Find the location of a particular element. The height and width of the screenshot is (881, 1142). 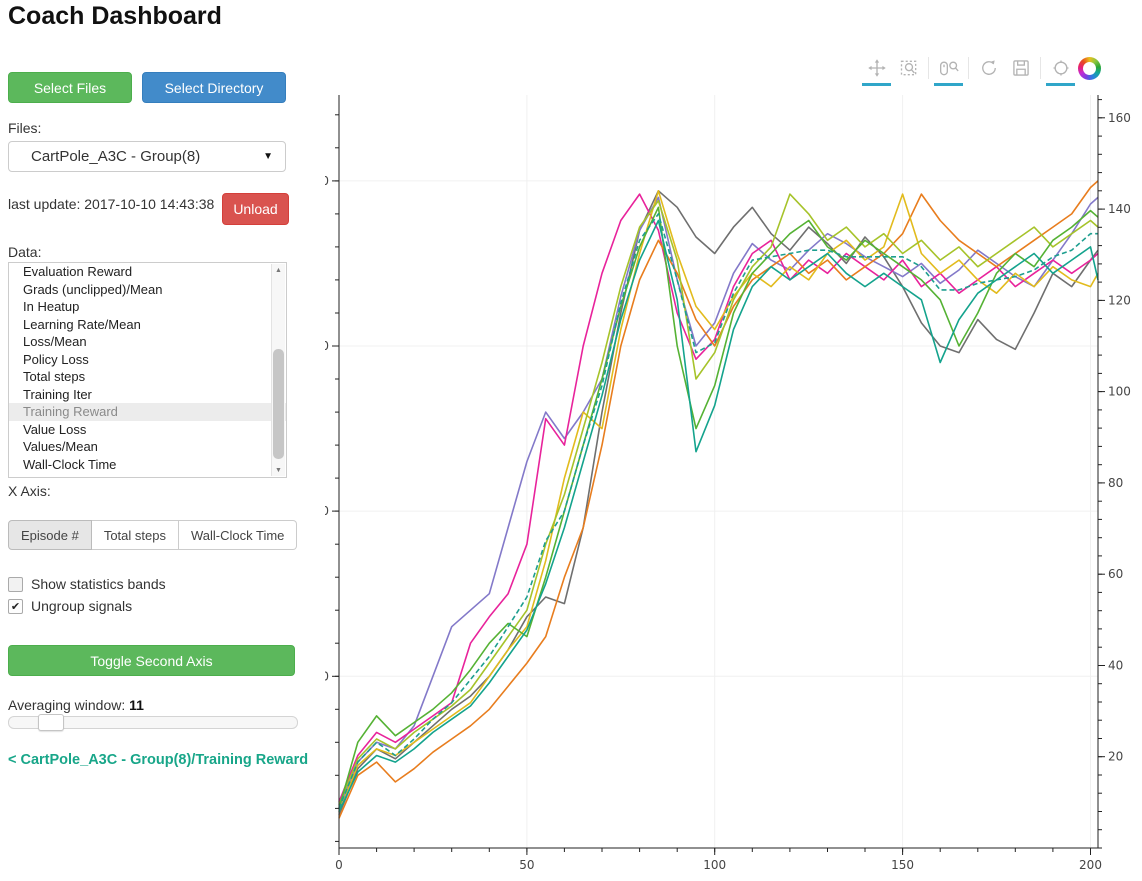

x-axis-label: X Axis: is located at coordinates (29, 491).